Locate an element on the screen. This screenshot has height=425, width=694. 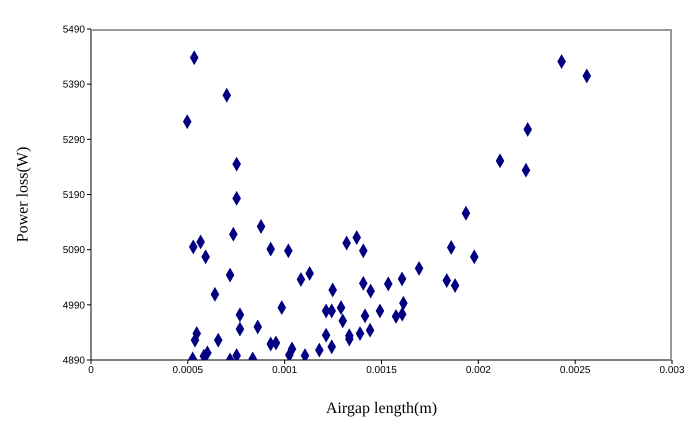
y-tick-label: 5190 is located at coordinates (74, 196).